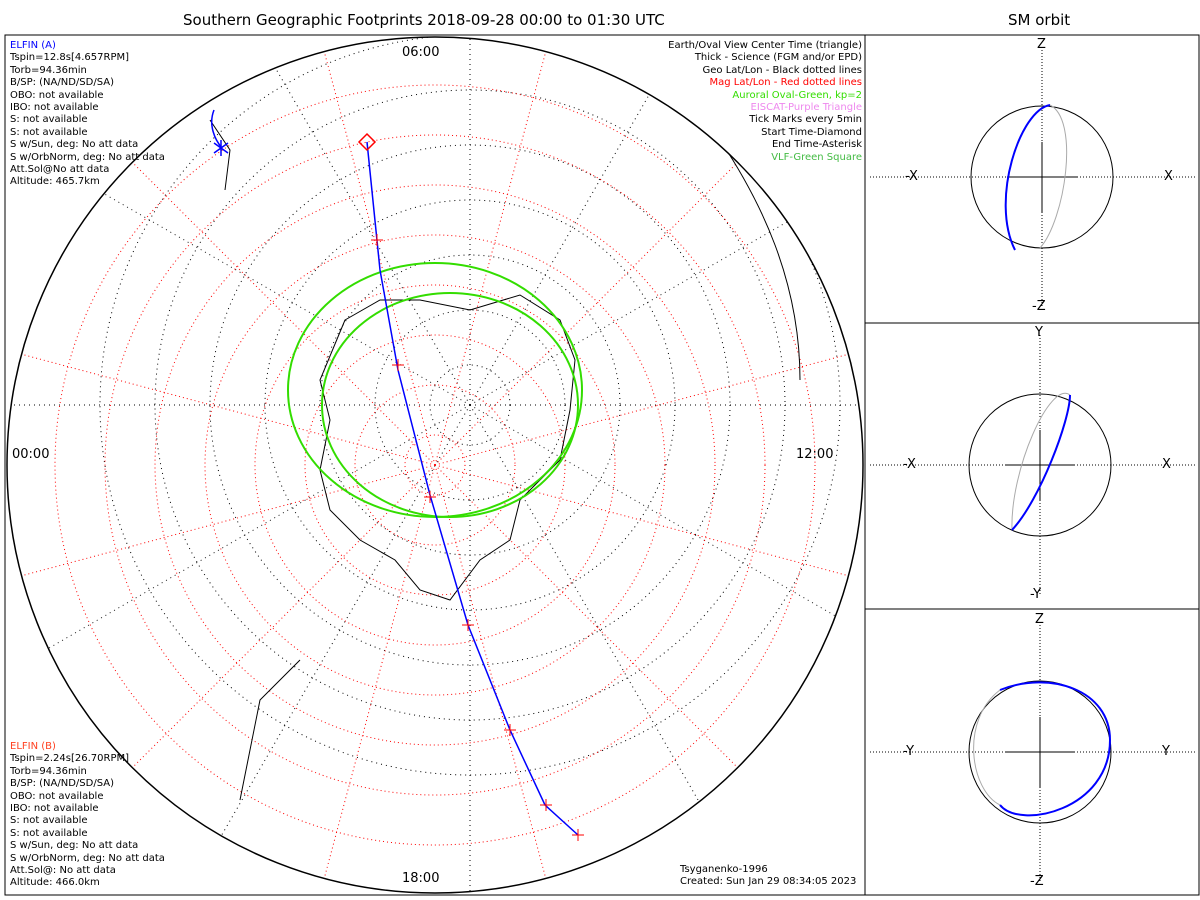 The height and width of the screenshot is (900, 1200). What do you see at coordinates (724, 869) in the screenshot?
I see `model-label: Tsyganenko-1996` at bounding box center [724, 869].